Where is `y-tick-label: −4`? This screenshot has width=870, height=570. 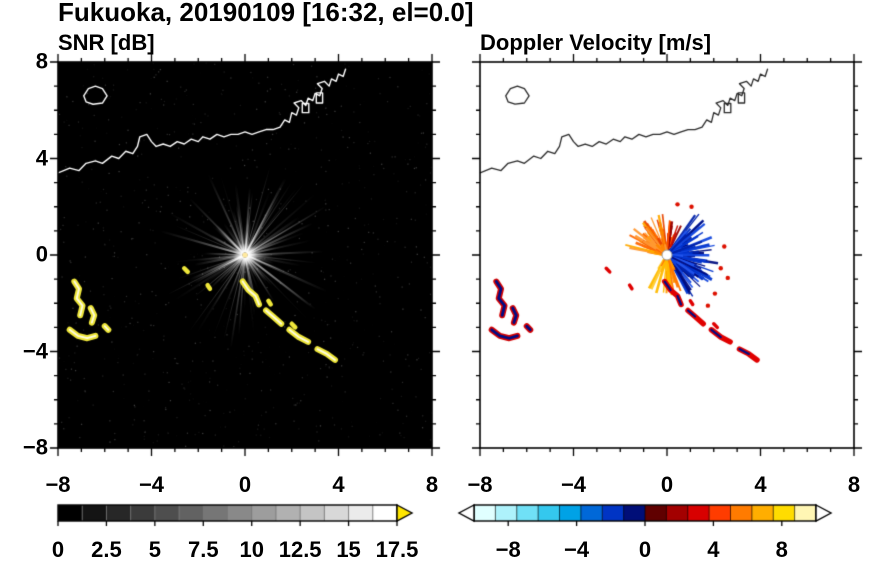
y-tick-label: −4 is located at coordinates (35, 350).